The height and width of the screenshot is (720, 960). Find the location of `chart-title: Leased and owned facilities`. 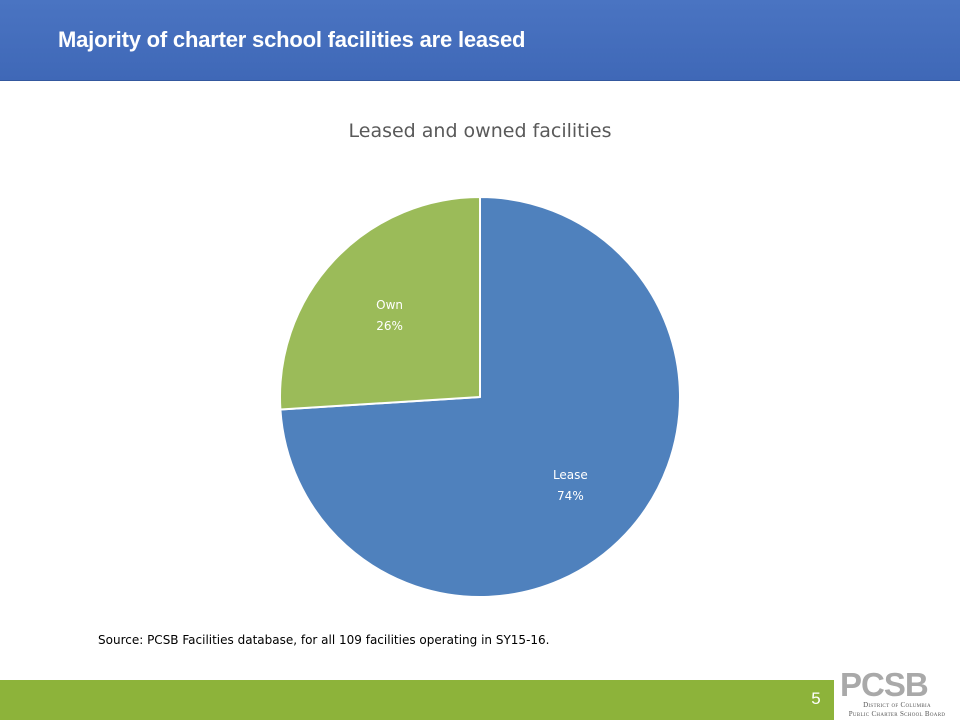

chart-title: Leased and owned facilities is located at coordinates (480, 131).